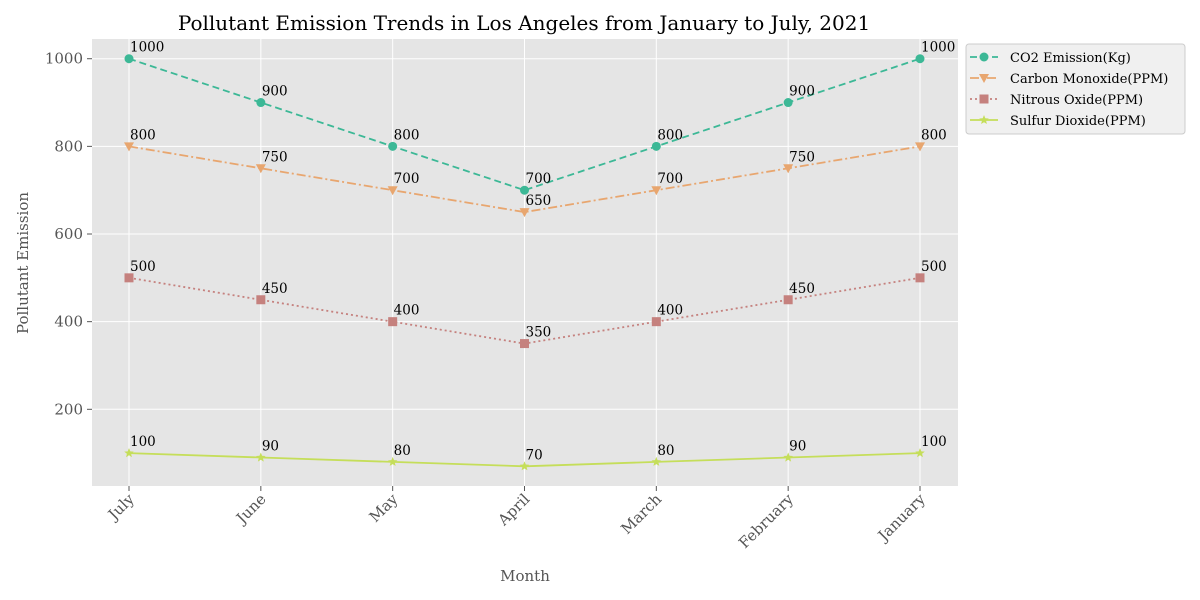  I want to click on series-4: 100 90 80 70 80 90 100, so click(535, 452).